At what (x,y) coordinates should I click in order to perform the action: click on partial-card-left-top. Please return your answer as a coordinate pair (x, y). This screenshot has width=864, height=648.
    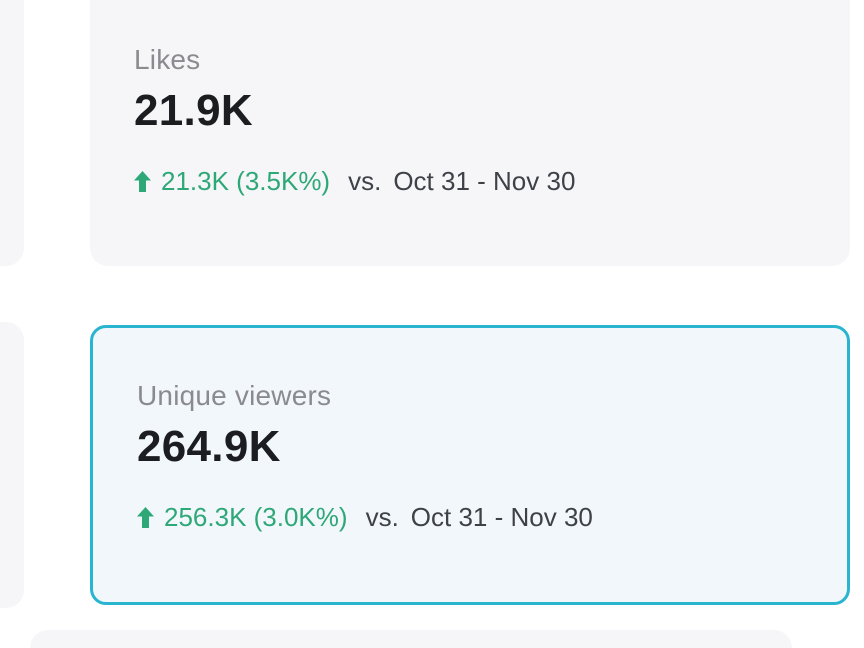
    Looking at the image, I should click on (12, 133).